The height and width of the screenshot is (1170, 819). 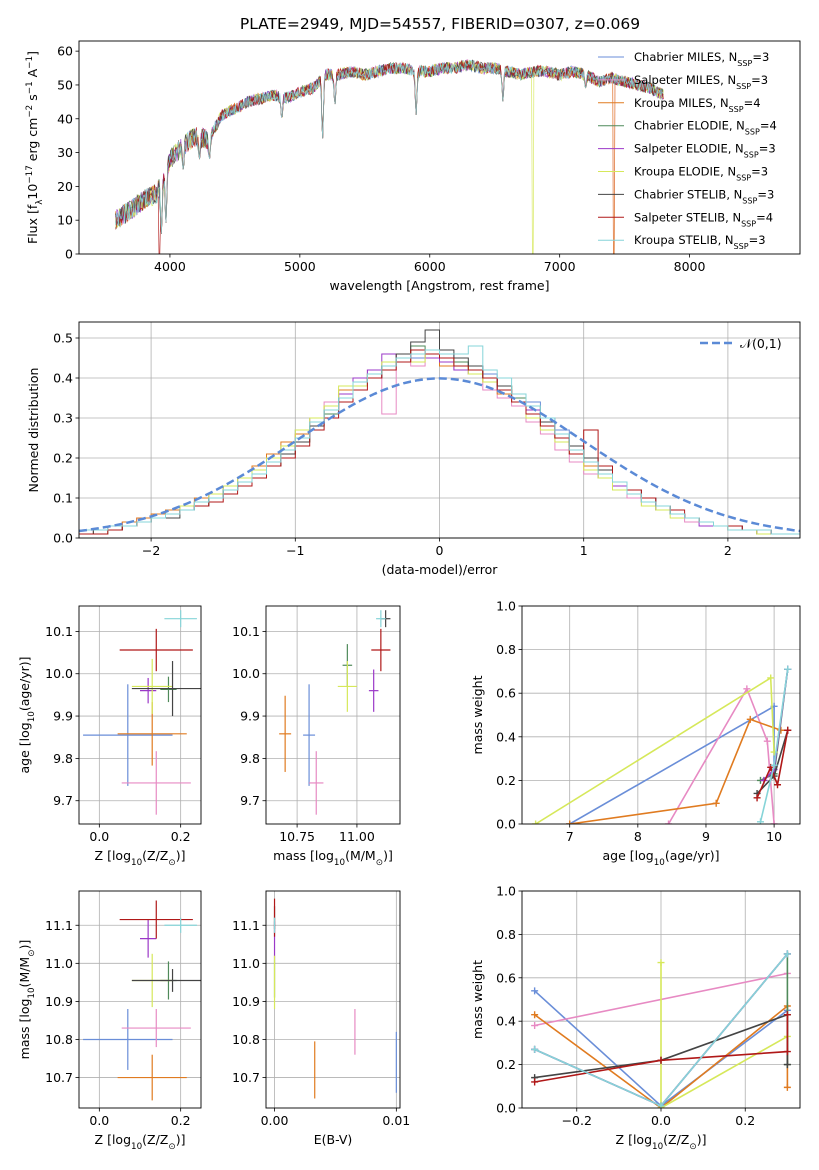 I want to click on y-axis-label: mass weight, so click(x=477, y=999).